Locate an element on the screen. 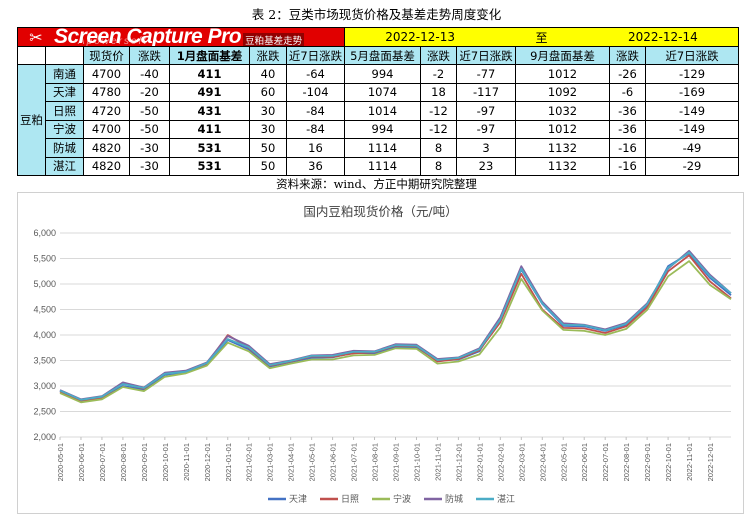 This screenshot has width=753, height=516. table-cell: 431 is located at coordinates (209, 111).